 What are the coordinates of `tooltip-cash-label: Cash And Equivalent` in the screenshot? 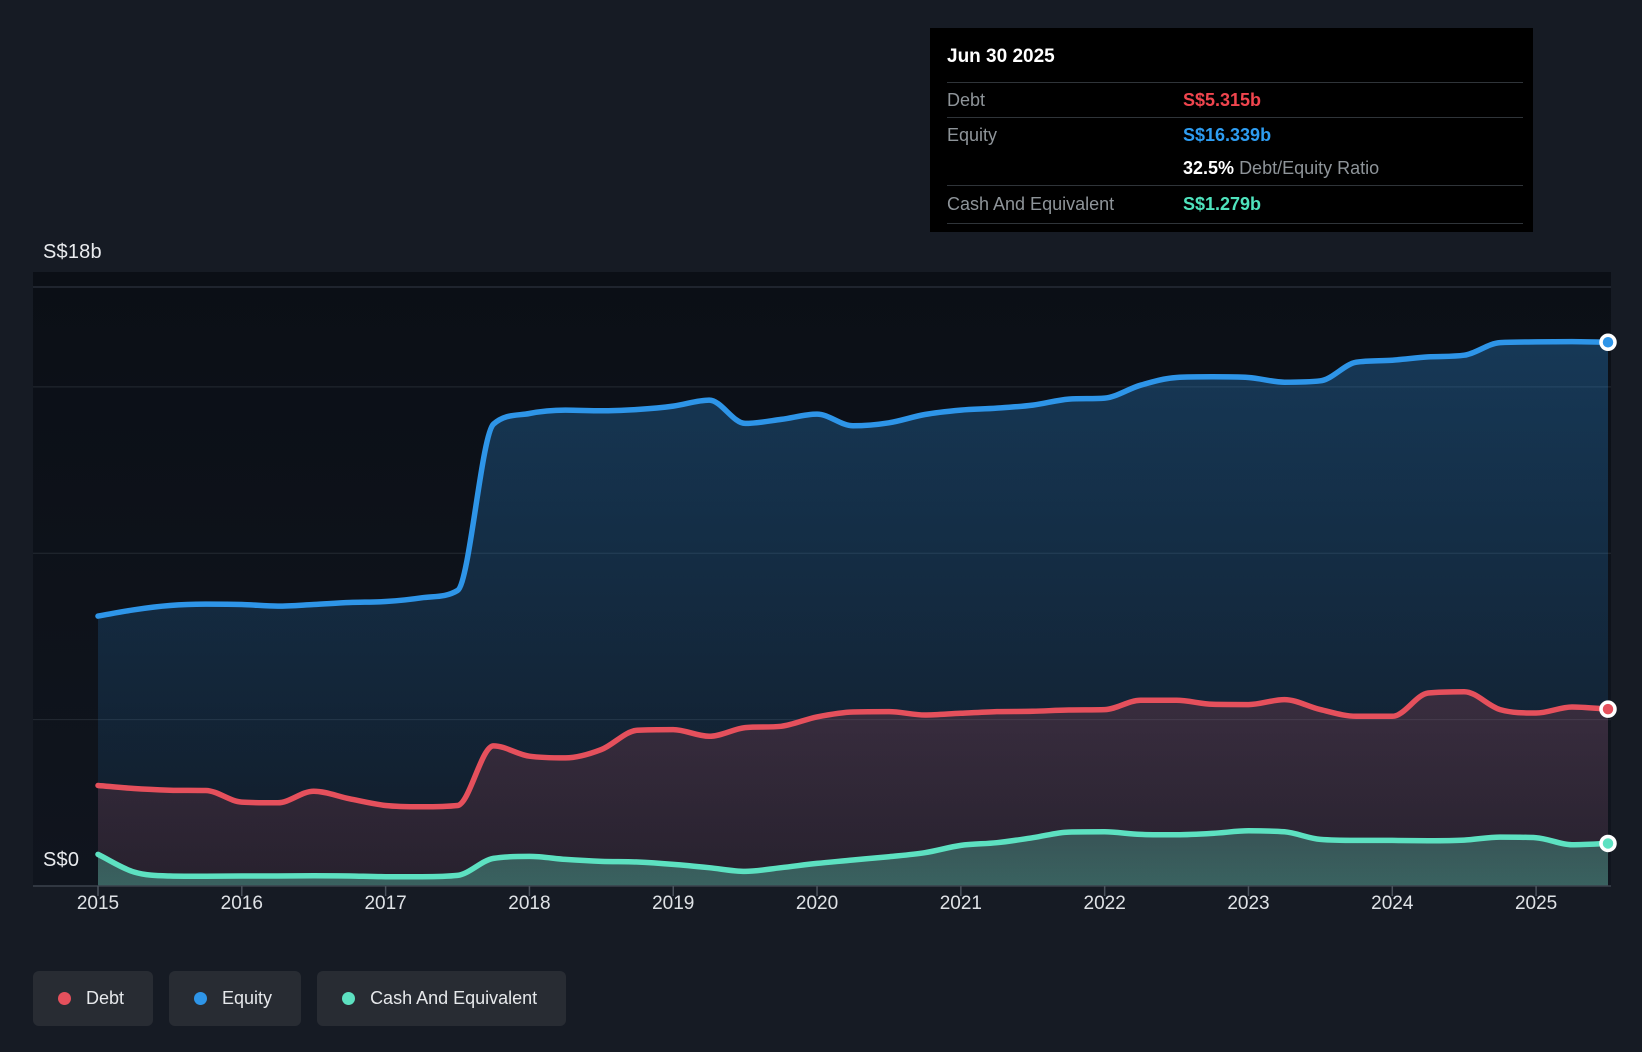 It's located at (1031, 204).